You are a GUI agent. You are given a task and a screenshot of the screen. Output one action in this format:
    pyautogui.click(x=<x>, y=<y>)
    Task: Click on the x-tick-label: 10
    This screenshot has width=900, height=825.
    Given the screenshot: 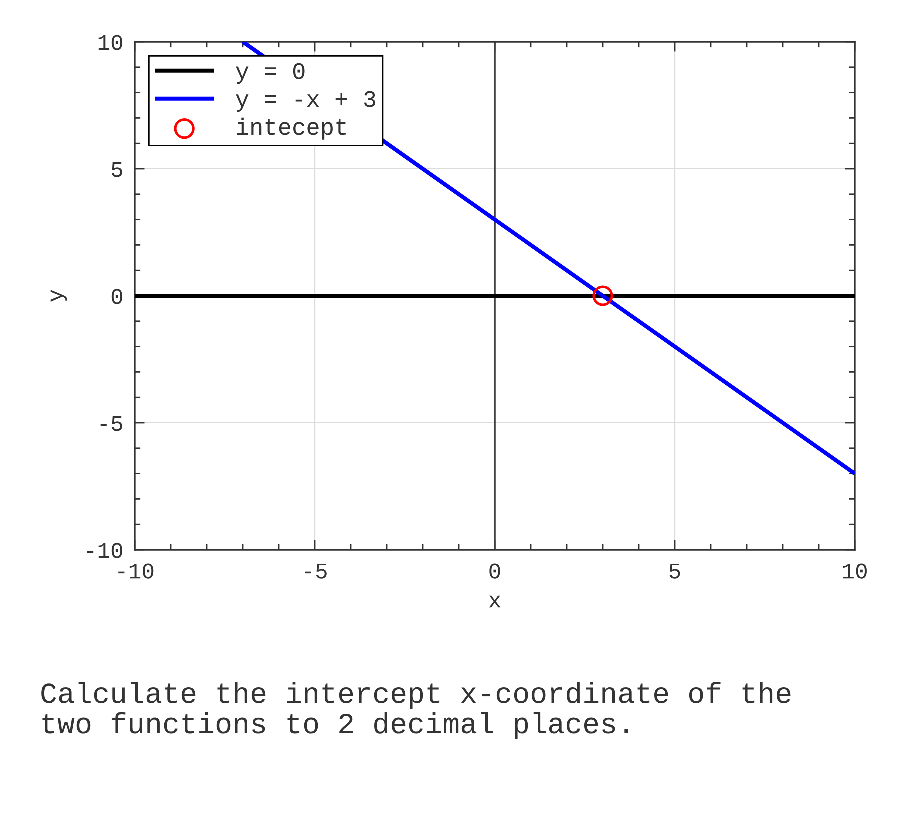 What is the action you would take?
    pyautogui.click(x=855, y=571)
    